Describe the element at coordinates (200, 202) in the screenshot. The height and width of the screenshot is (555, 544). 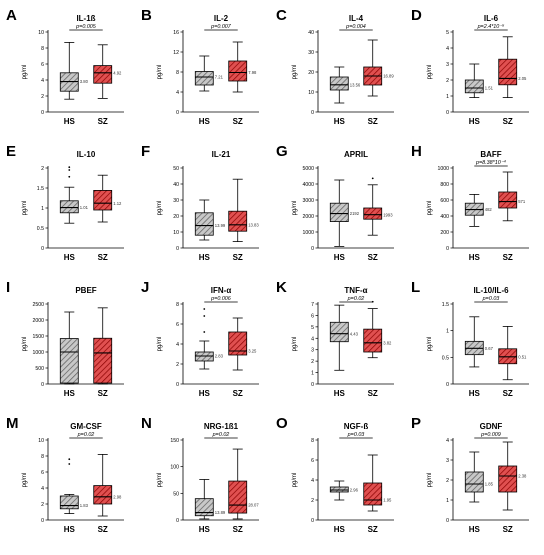
I see `panel-f: F IL-21 pg/ml 0 10 20 30 40 50 HS SZ 13.99 13.83` at that location.